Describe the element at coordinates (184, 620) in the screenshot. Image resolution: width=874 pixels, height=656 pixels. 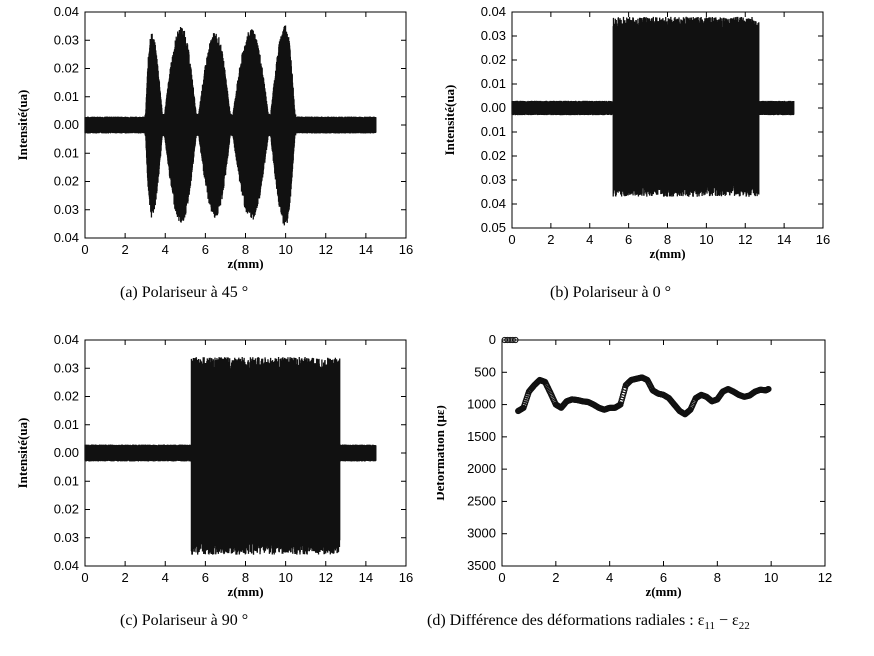
I see `caption-c: (c) Polariseur à 90 °` at that location.